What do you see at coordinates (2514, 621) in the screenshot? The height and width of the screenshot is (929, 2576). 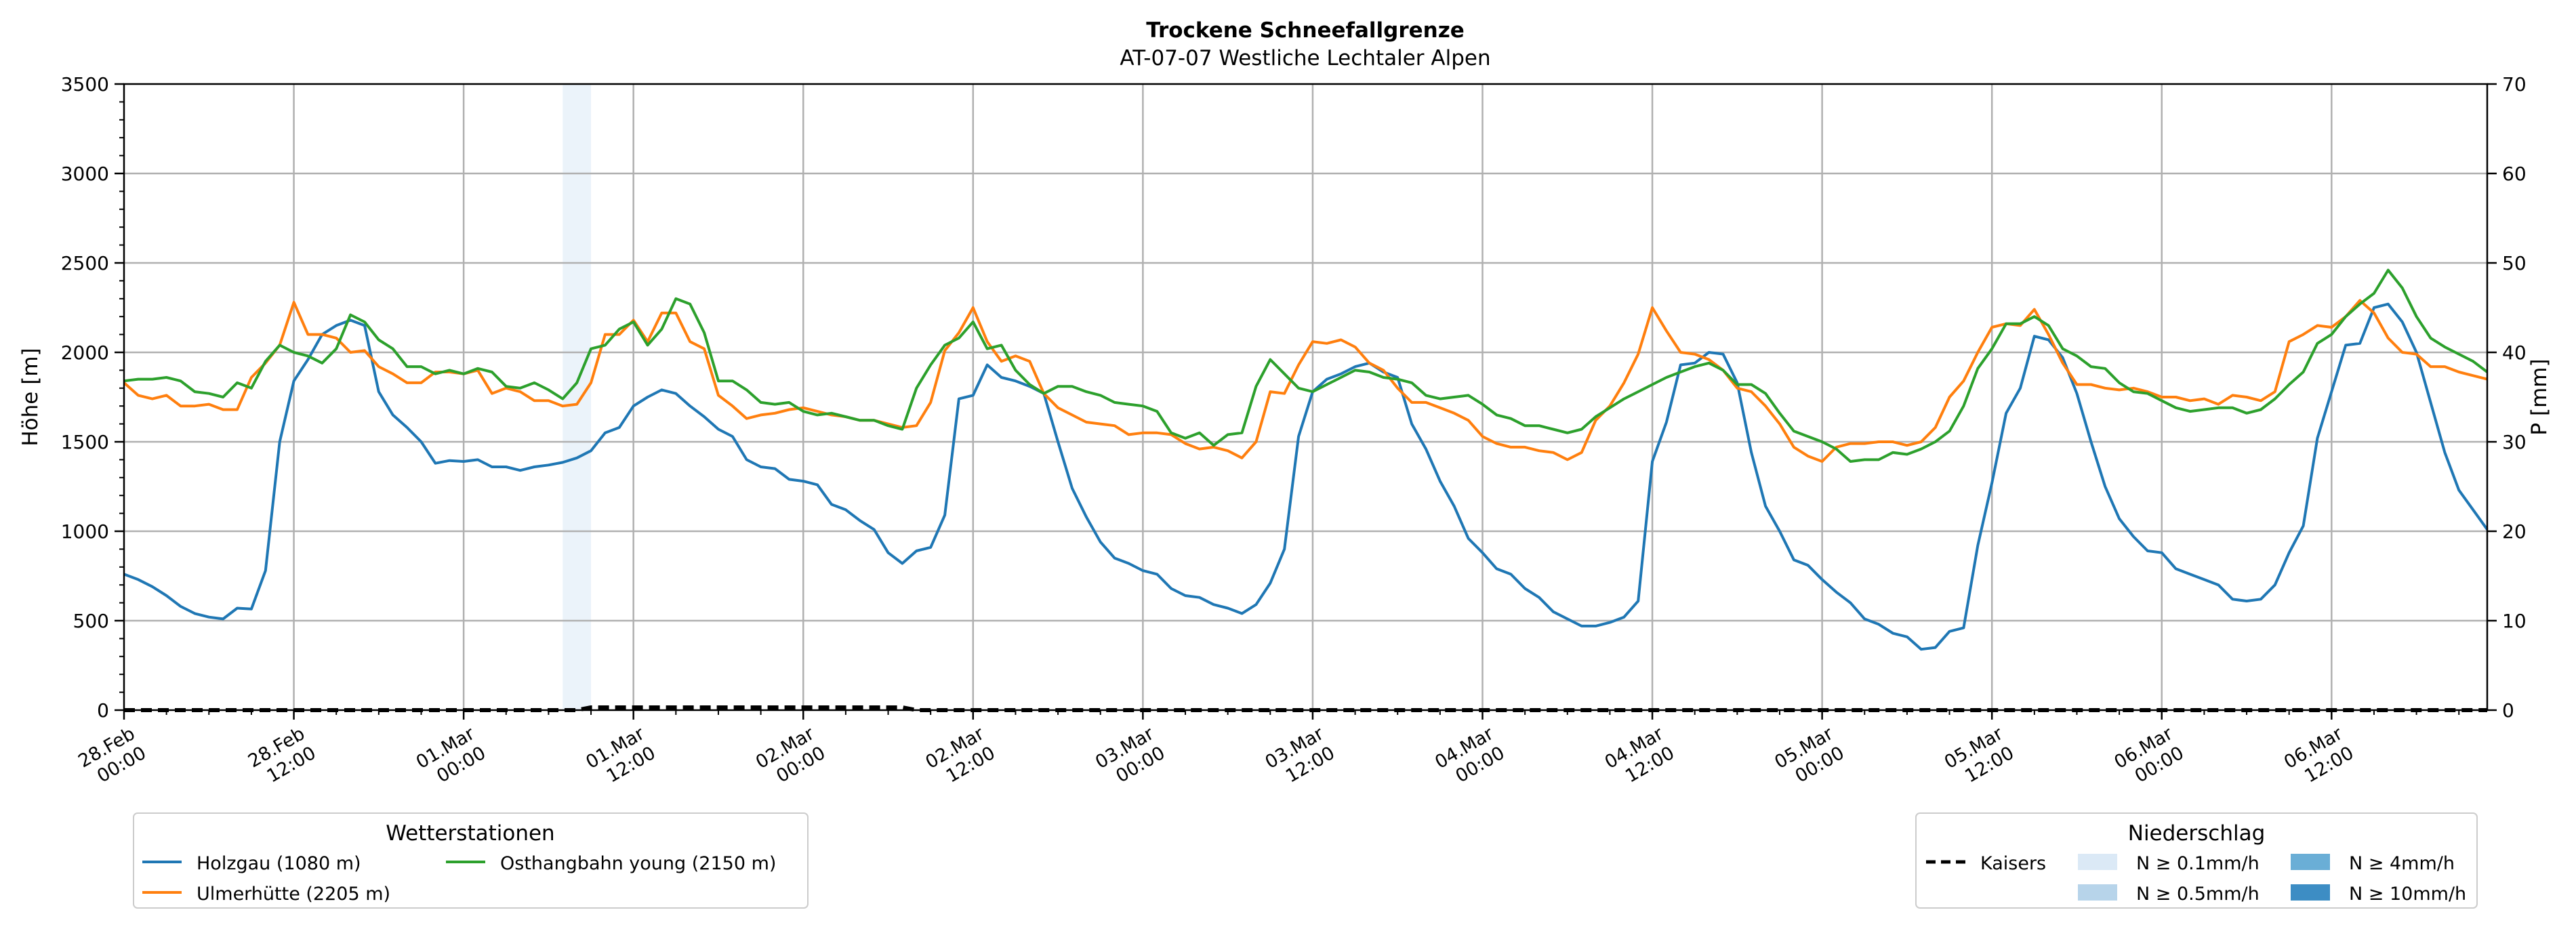 I see `y2-tick-label: 10` at bounding box center [2514, 621].